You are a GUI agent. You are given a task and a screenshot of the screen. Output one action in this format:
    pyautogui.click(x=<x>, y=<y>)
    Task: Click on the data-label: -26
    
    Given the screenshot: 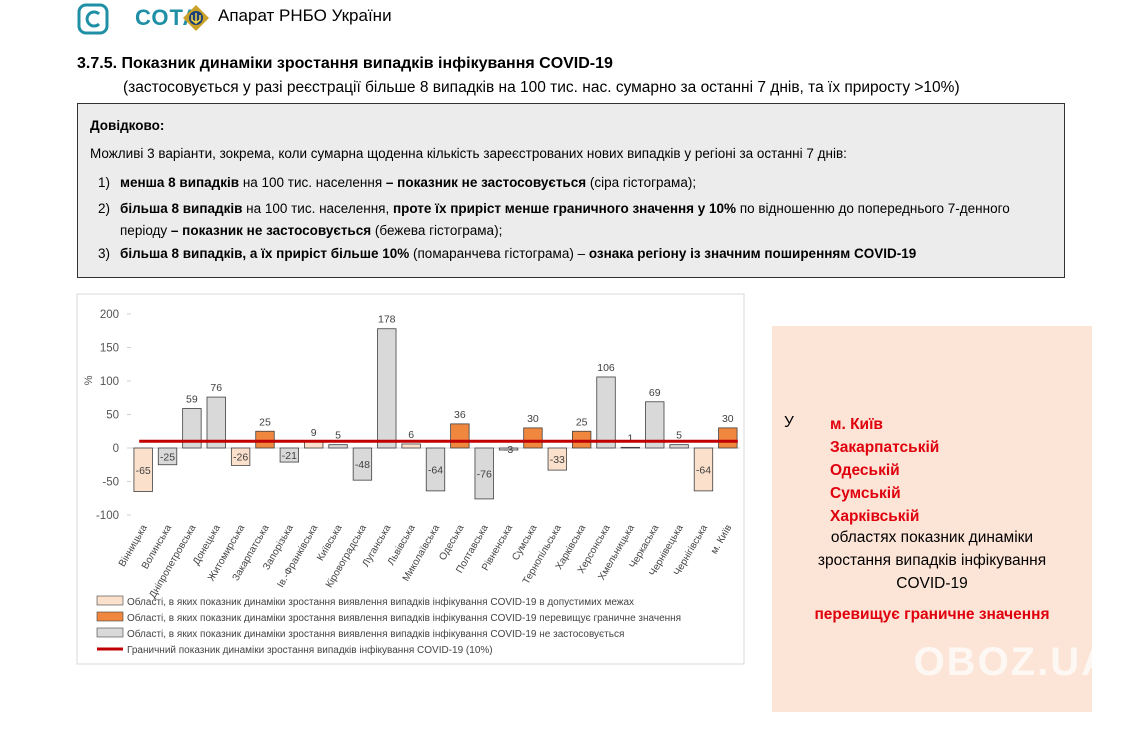 What is the action you would take?
    pyautogui.click(x=240, y=458)
    